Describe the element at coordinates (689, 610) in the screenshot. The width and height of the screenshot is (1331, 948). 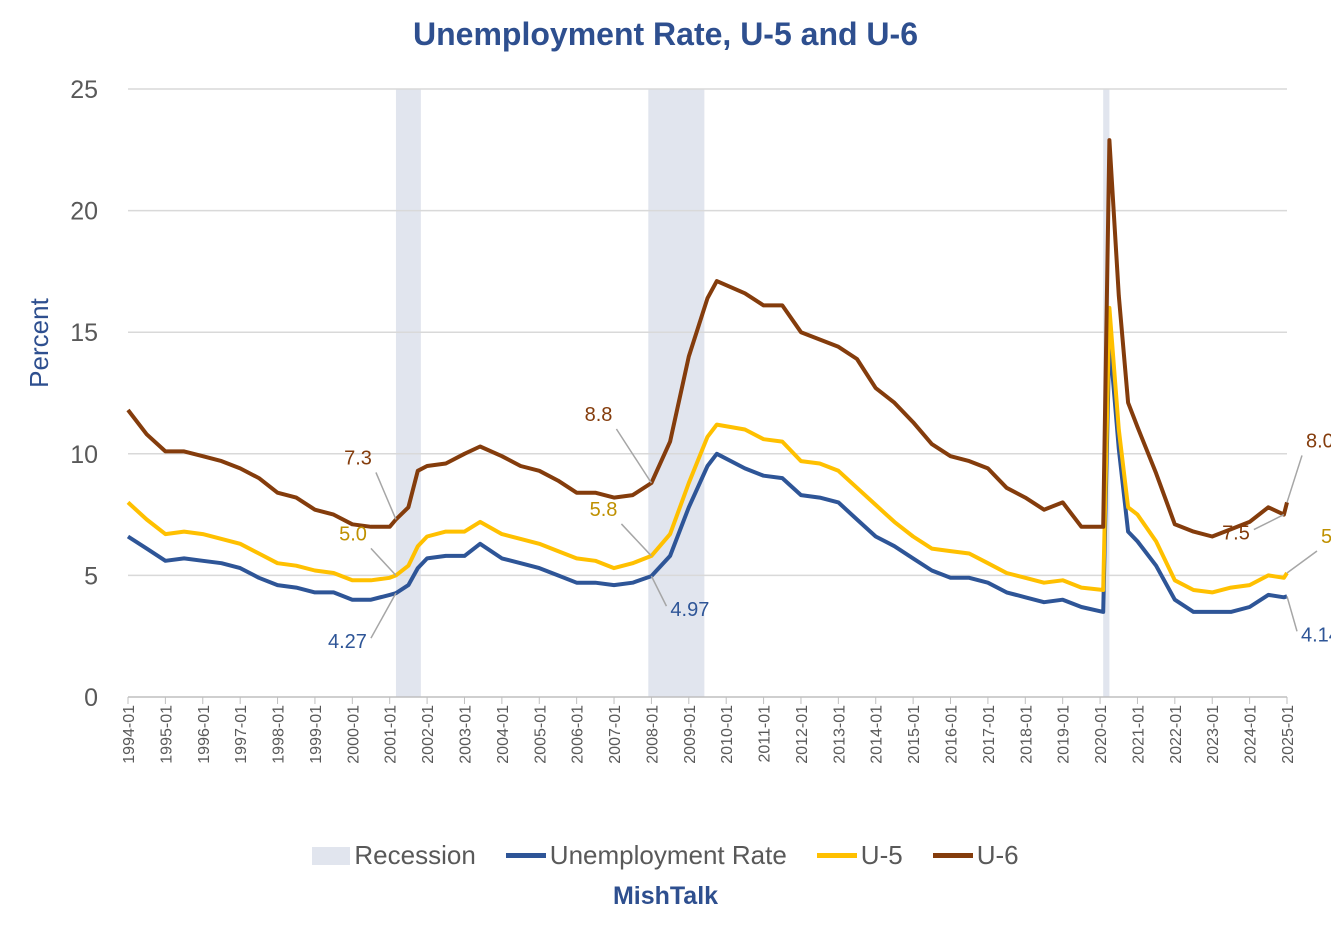
I see `data-label: 4.97` at that location.